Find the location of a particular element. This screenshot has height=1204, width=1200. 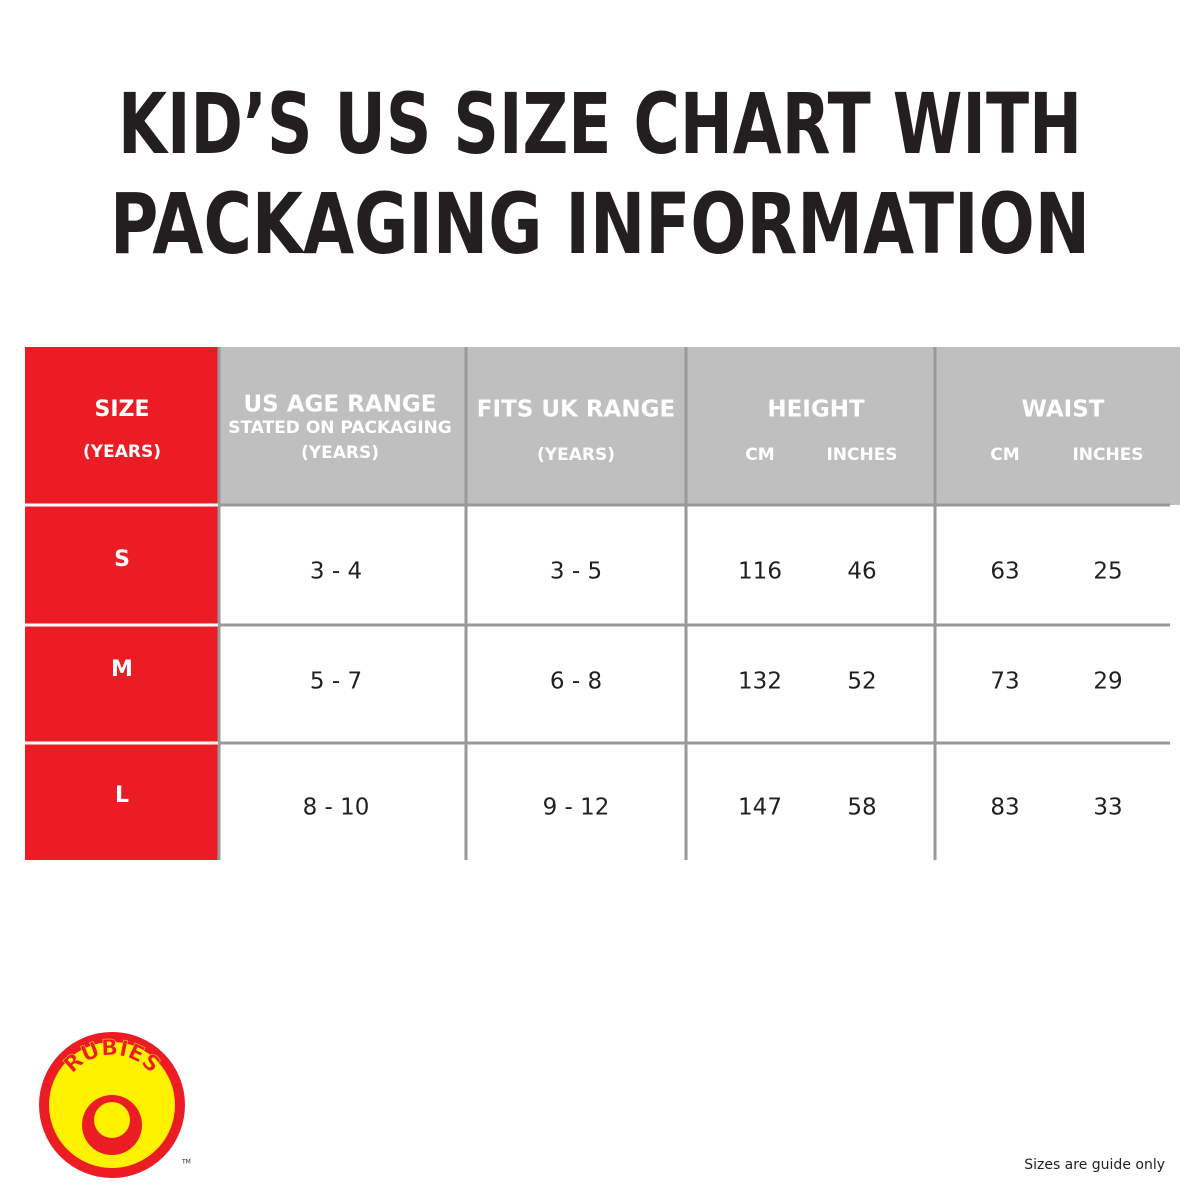

cell: 5 - 7 is located at coordinates (336, 682).